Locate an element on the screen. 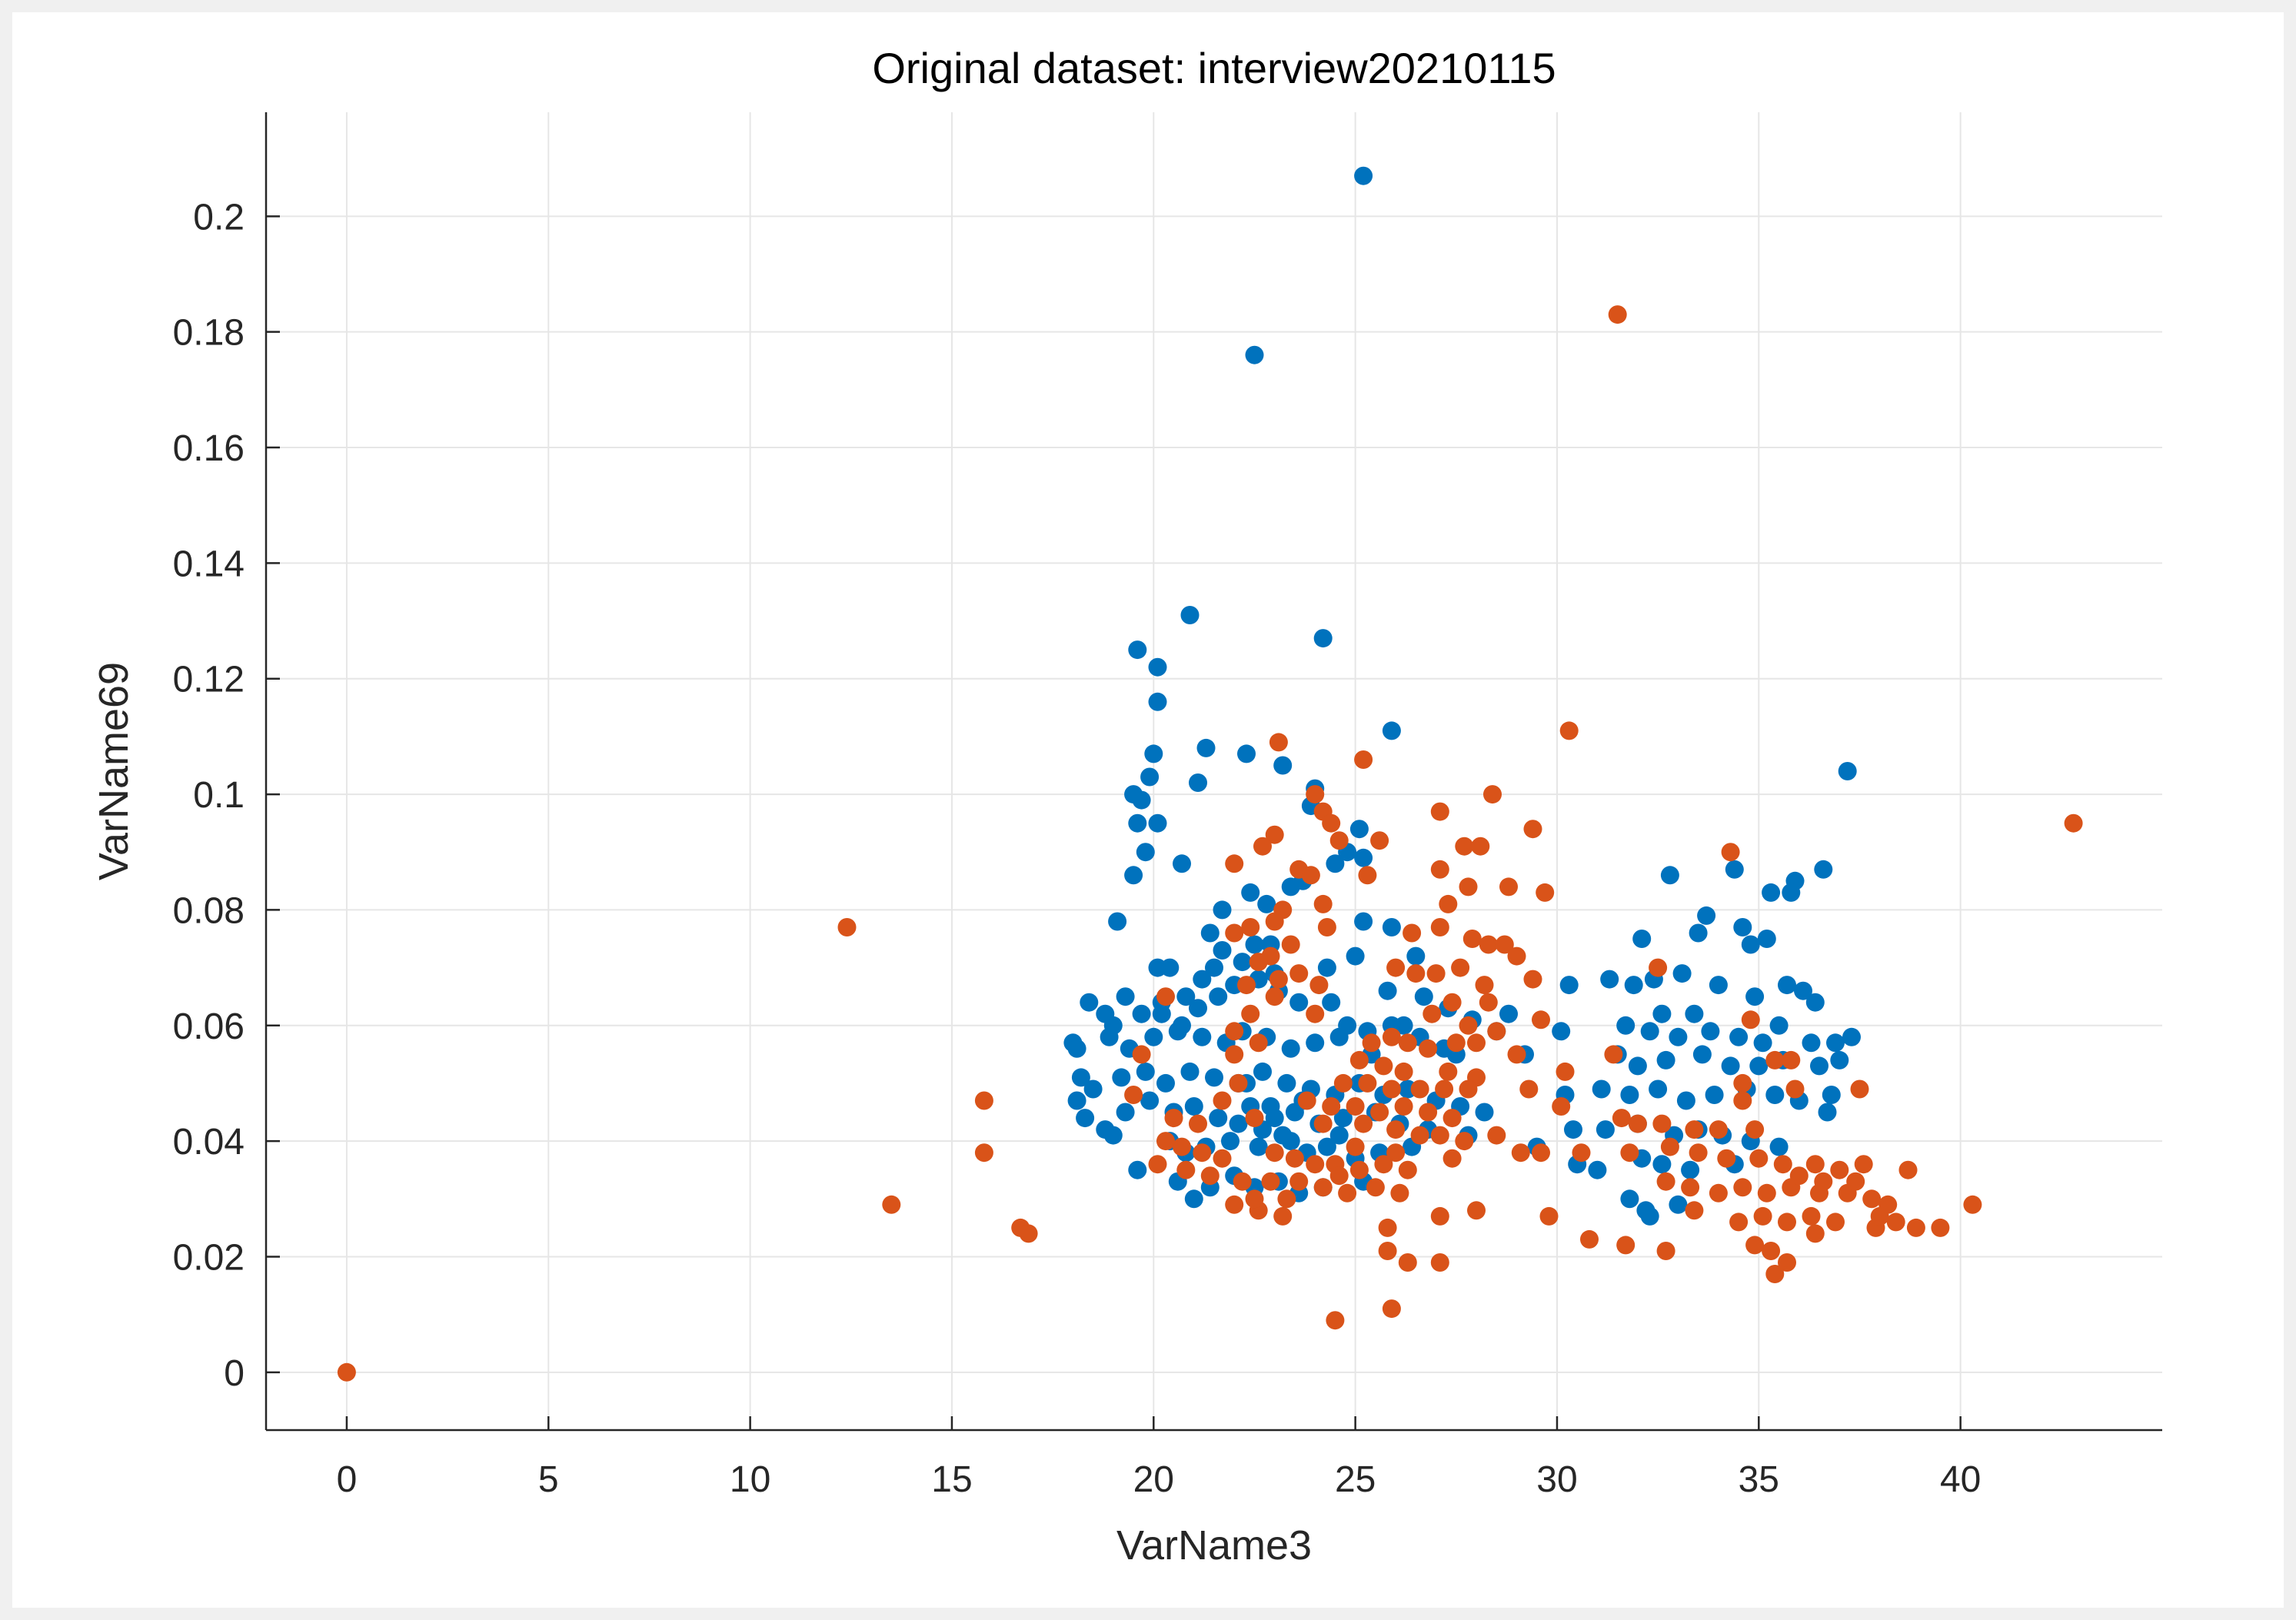  x-tick-label: 10 is located at coordinates (750, 1480).